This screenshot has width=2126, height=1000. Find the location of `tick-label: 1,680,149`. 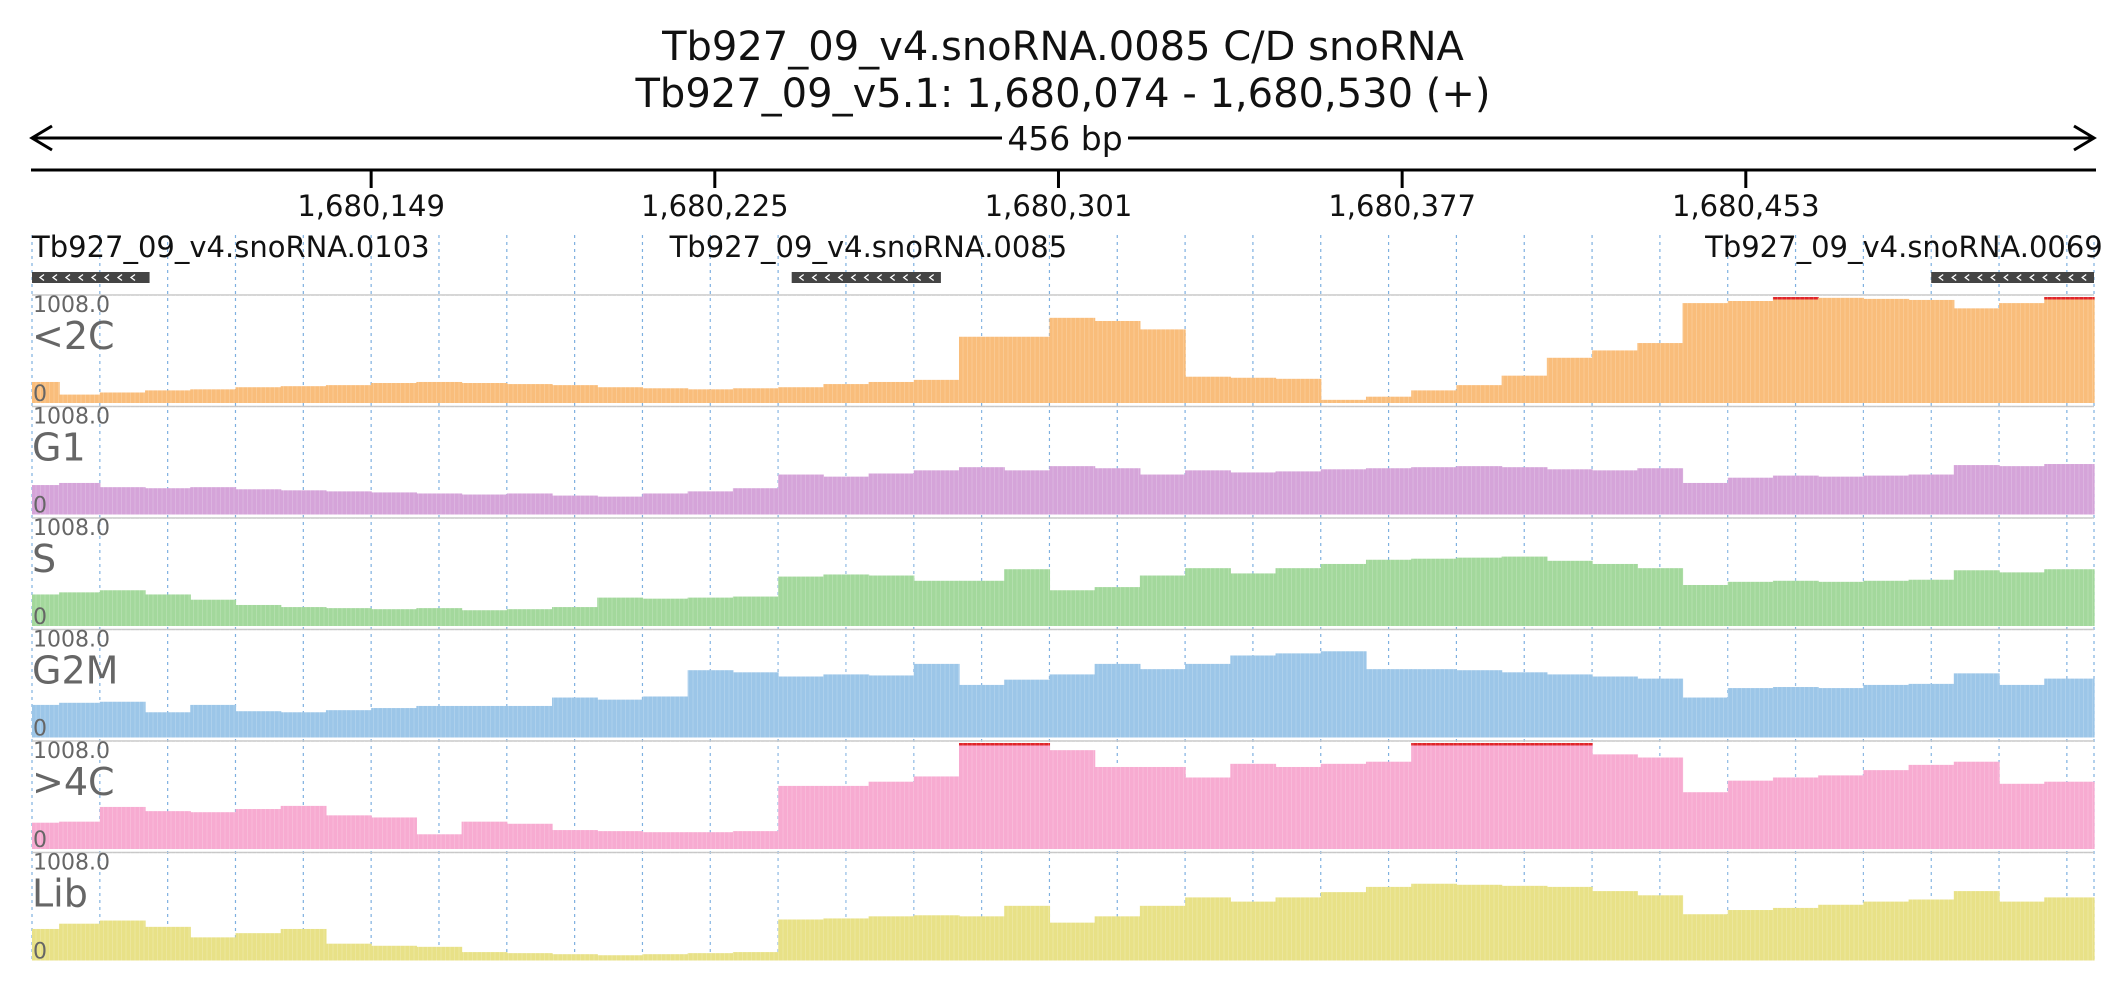

tick-label: 1,680,149 is located at coordinates (371, 206).